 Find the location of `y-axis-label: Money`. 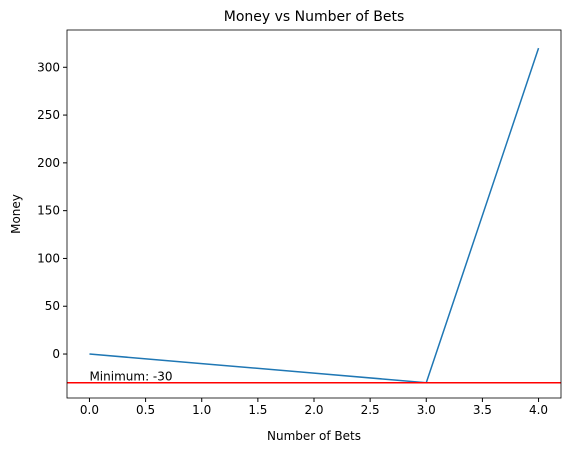

y-axis-label: Money is located at coordinates (16, 214).